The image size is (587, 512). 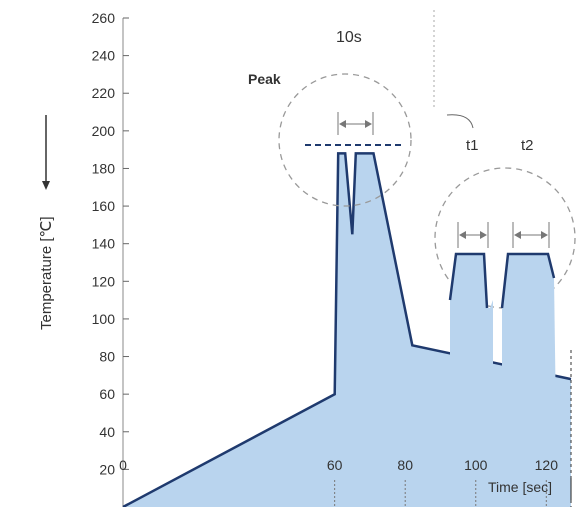 I want to click on dwell-time-label: 10s, so click(x=349, y=37).